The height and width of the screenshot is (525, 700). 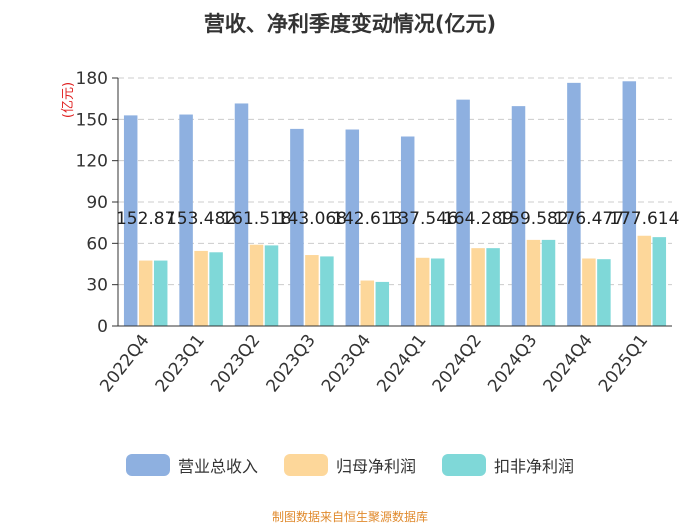 What do you see at coordinates (312, 219) in the screenshot?
I see `data-label: 143.068` at bounding box center [312, 219].